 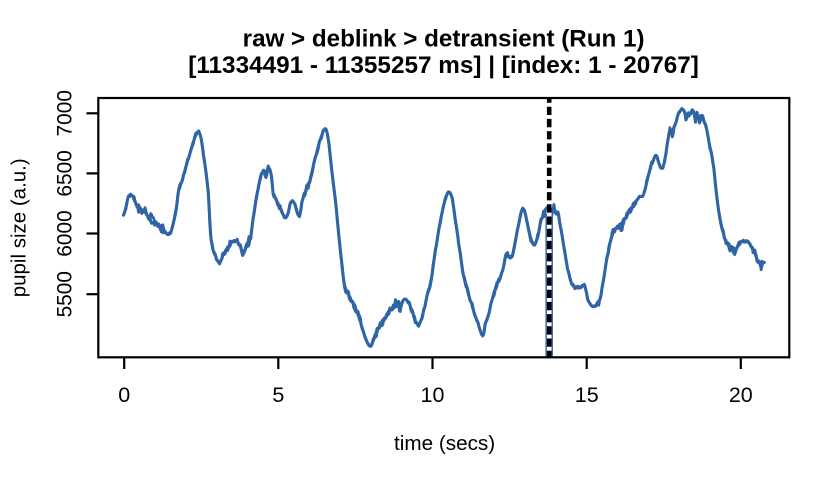 I want to click on svg-text: 5, so click(x=278, y=395).